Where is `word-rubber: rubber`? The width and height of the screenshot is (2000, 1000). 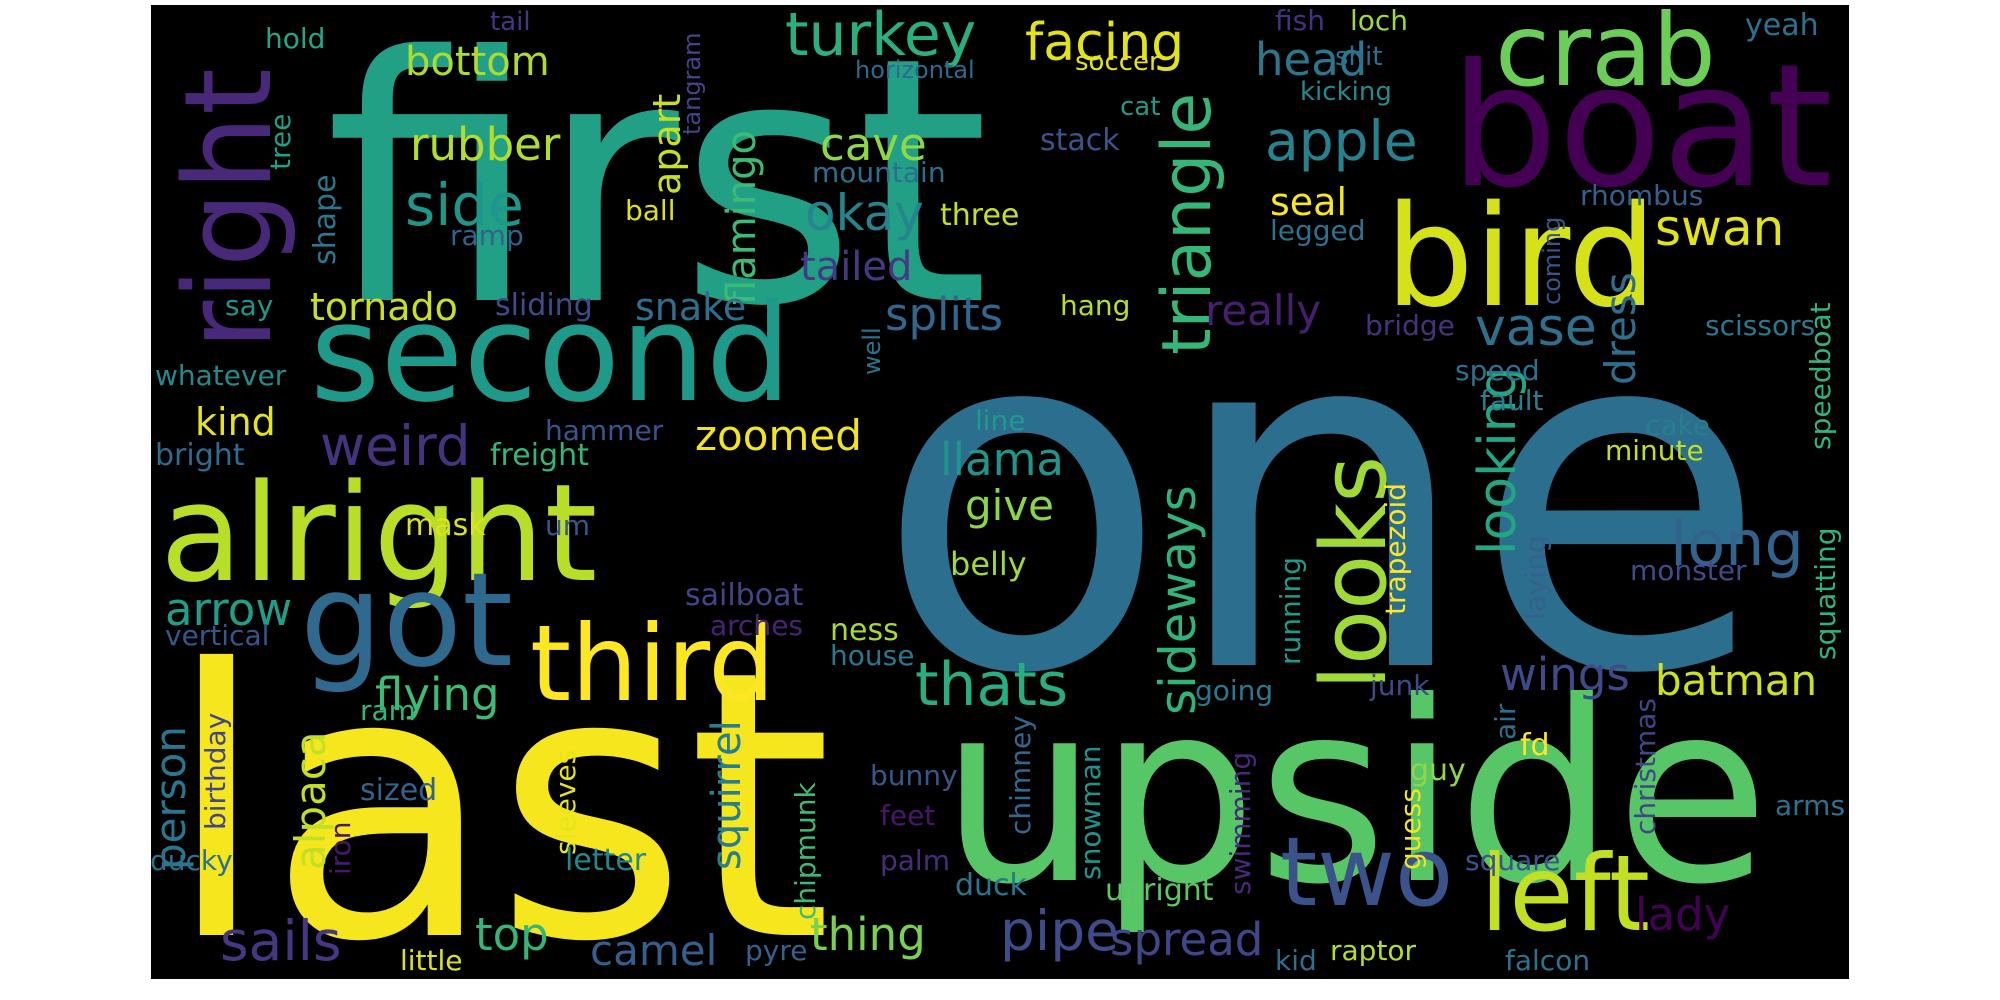
word-rubber: rubber is located at coordinates (485, 144).